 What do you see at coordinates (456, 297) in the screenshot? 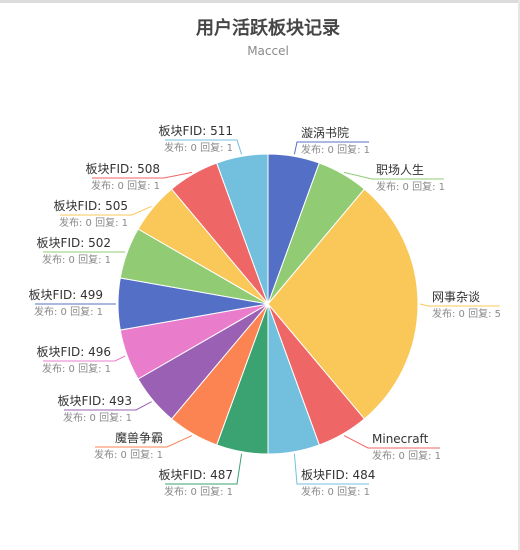
I see `slice-label-name: 网事杂谈` at bounding box center [456, 297].